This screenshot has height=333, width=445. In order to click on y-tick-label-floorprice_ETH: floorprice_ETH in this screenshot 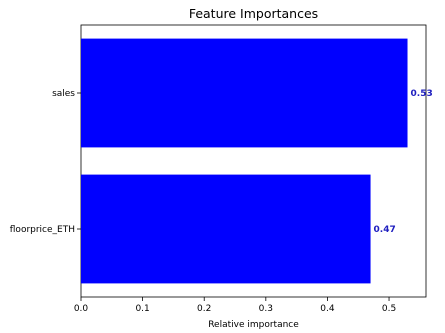, I will do `click(42, 230)`.